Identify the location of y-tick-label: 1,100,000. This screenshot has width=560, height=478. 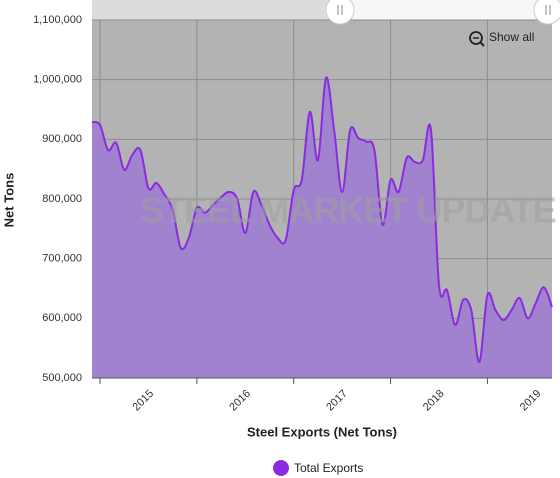
(57, 20).